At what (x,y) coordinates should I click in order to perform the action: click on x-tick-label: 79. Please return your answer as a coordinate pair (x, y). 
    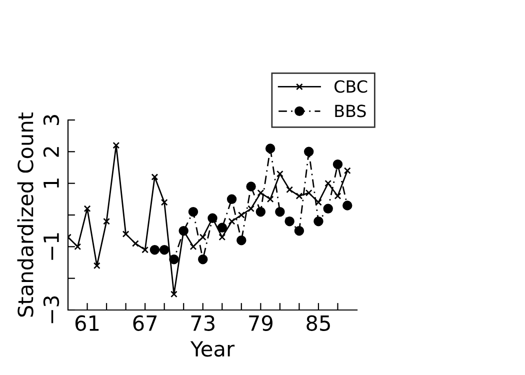
    Looking at the image, I should click on (260, 323).